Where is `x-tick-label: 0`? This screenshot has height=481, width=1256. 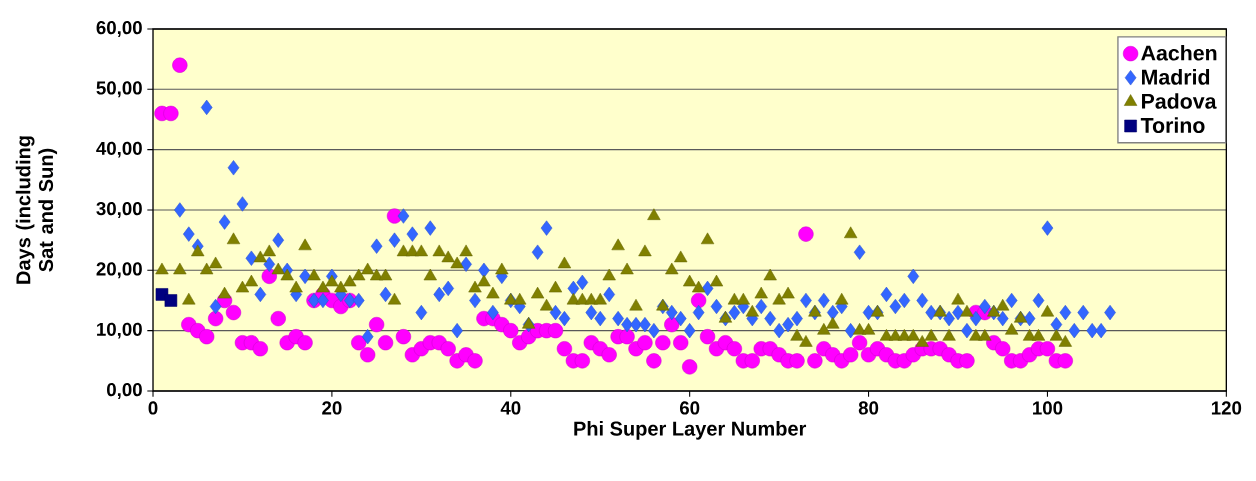
x-tick-label: 0 is located at coordinates (153, 408).